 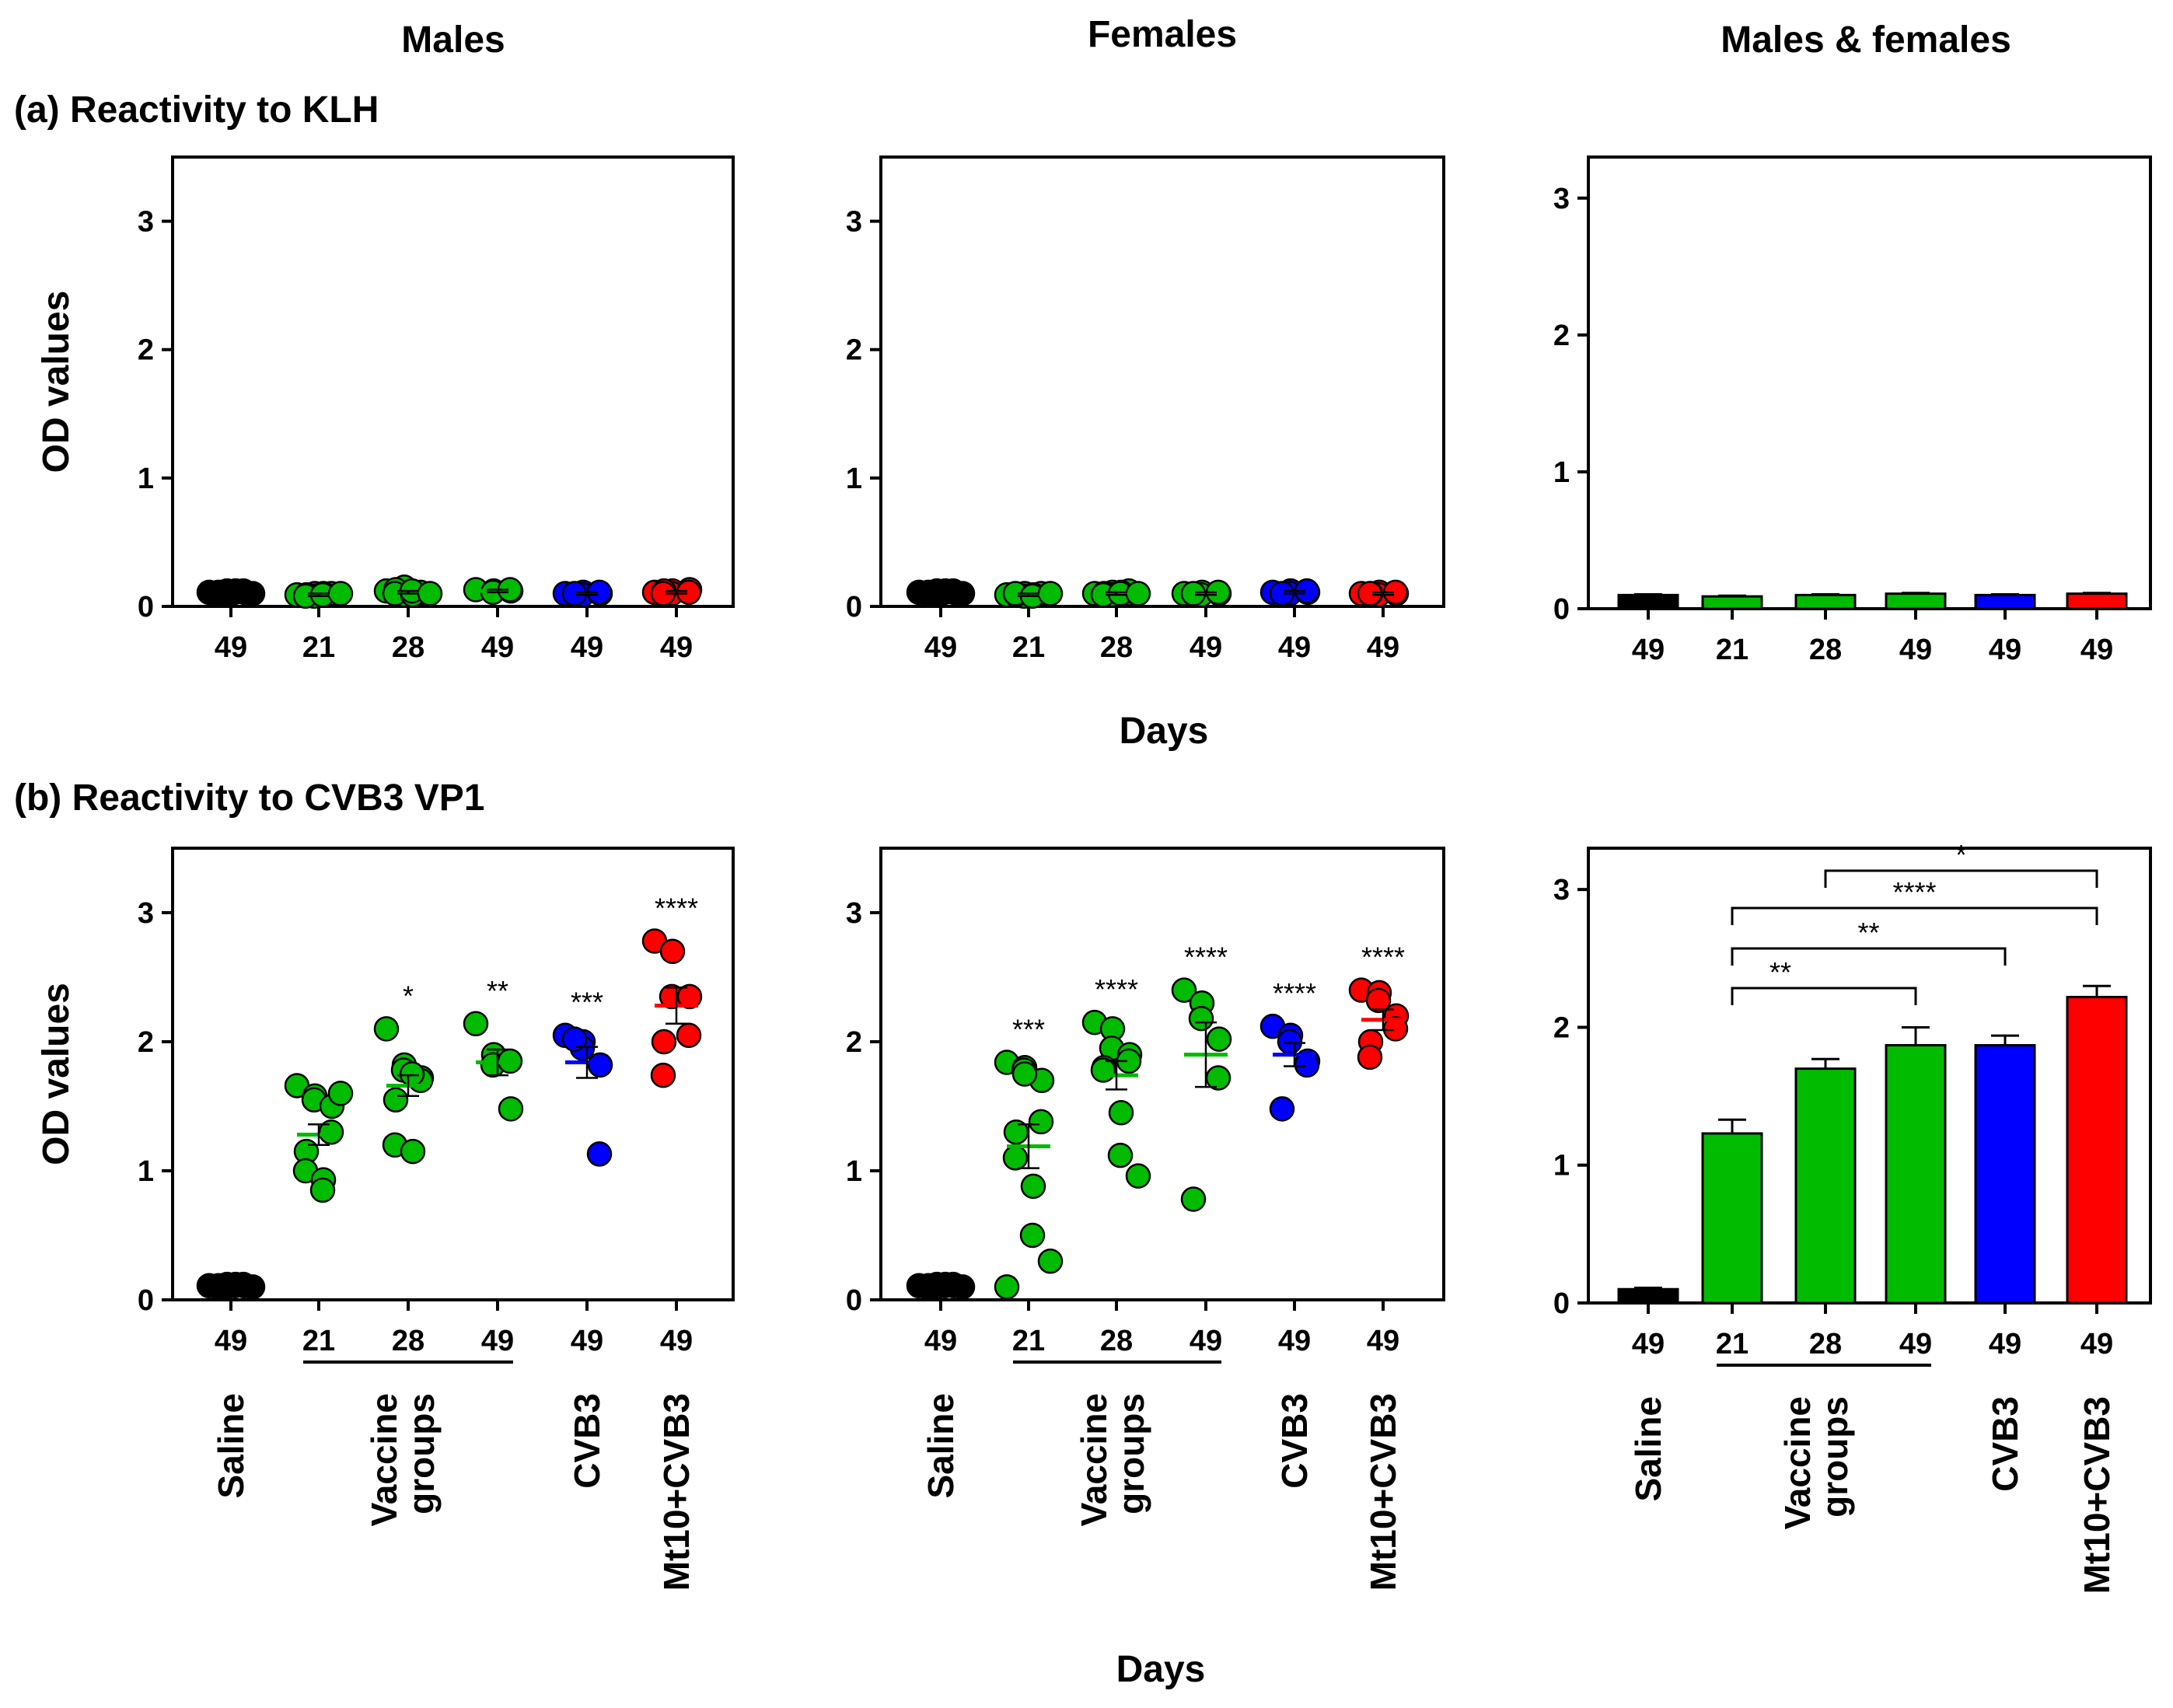 I want to click on chart-a_females: 0 1 2 3 49 21 28 49 49 49, so click(x=1146, y=409).